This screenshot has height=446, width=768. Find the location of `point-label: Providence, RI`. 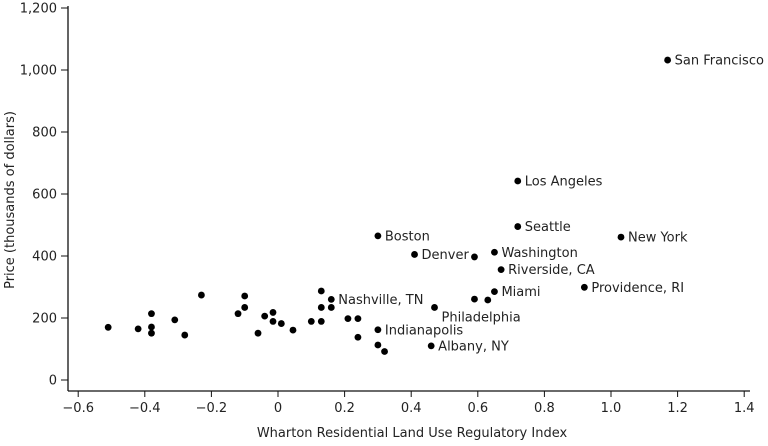

point-label: Providence, RI is located at coordinates (637, 288).